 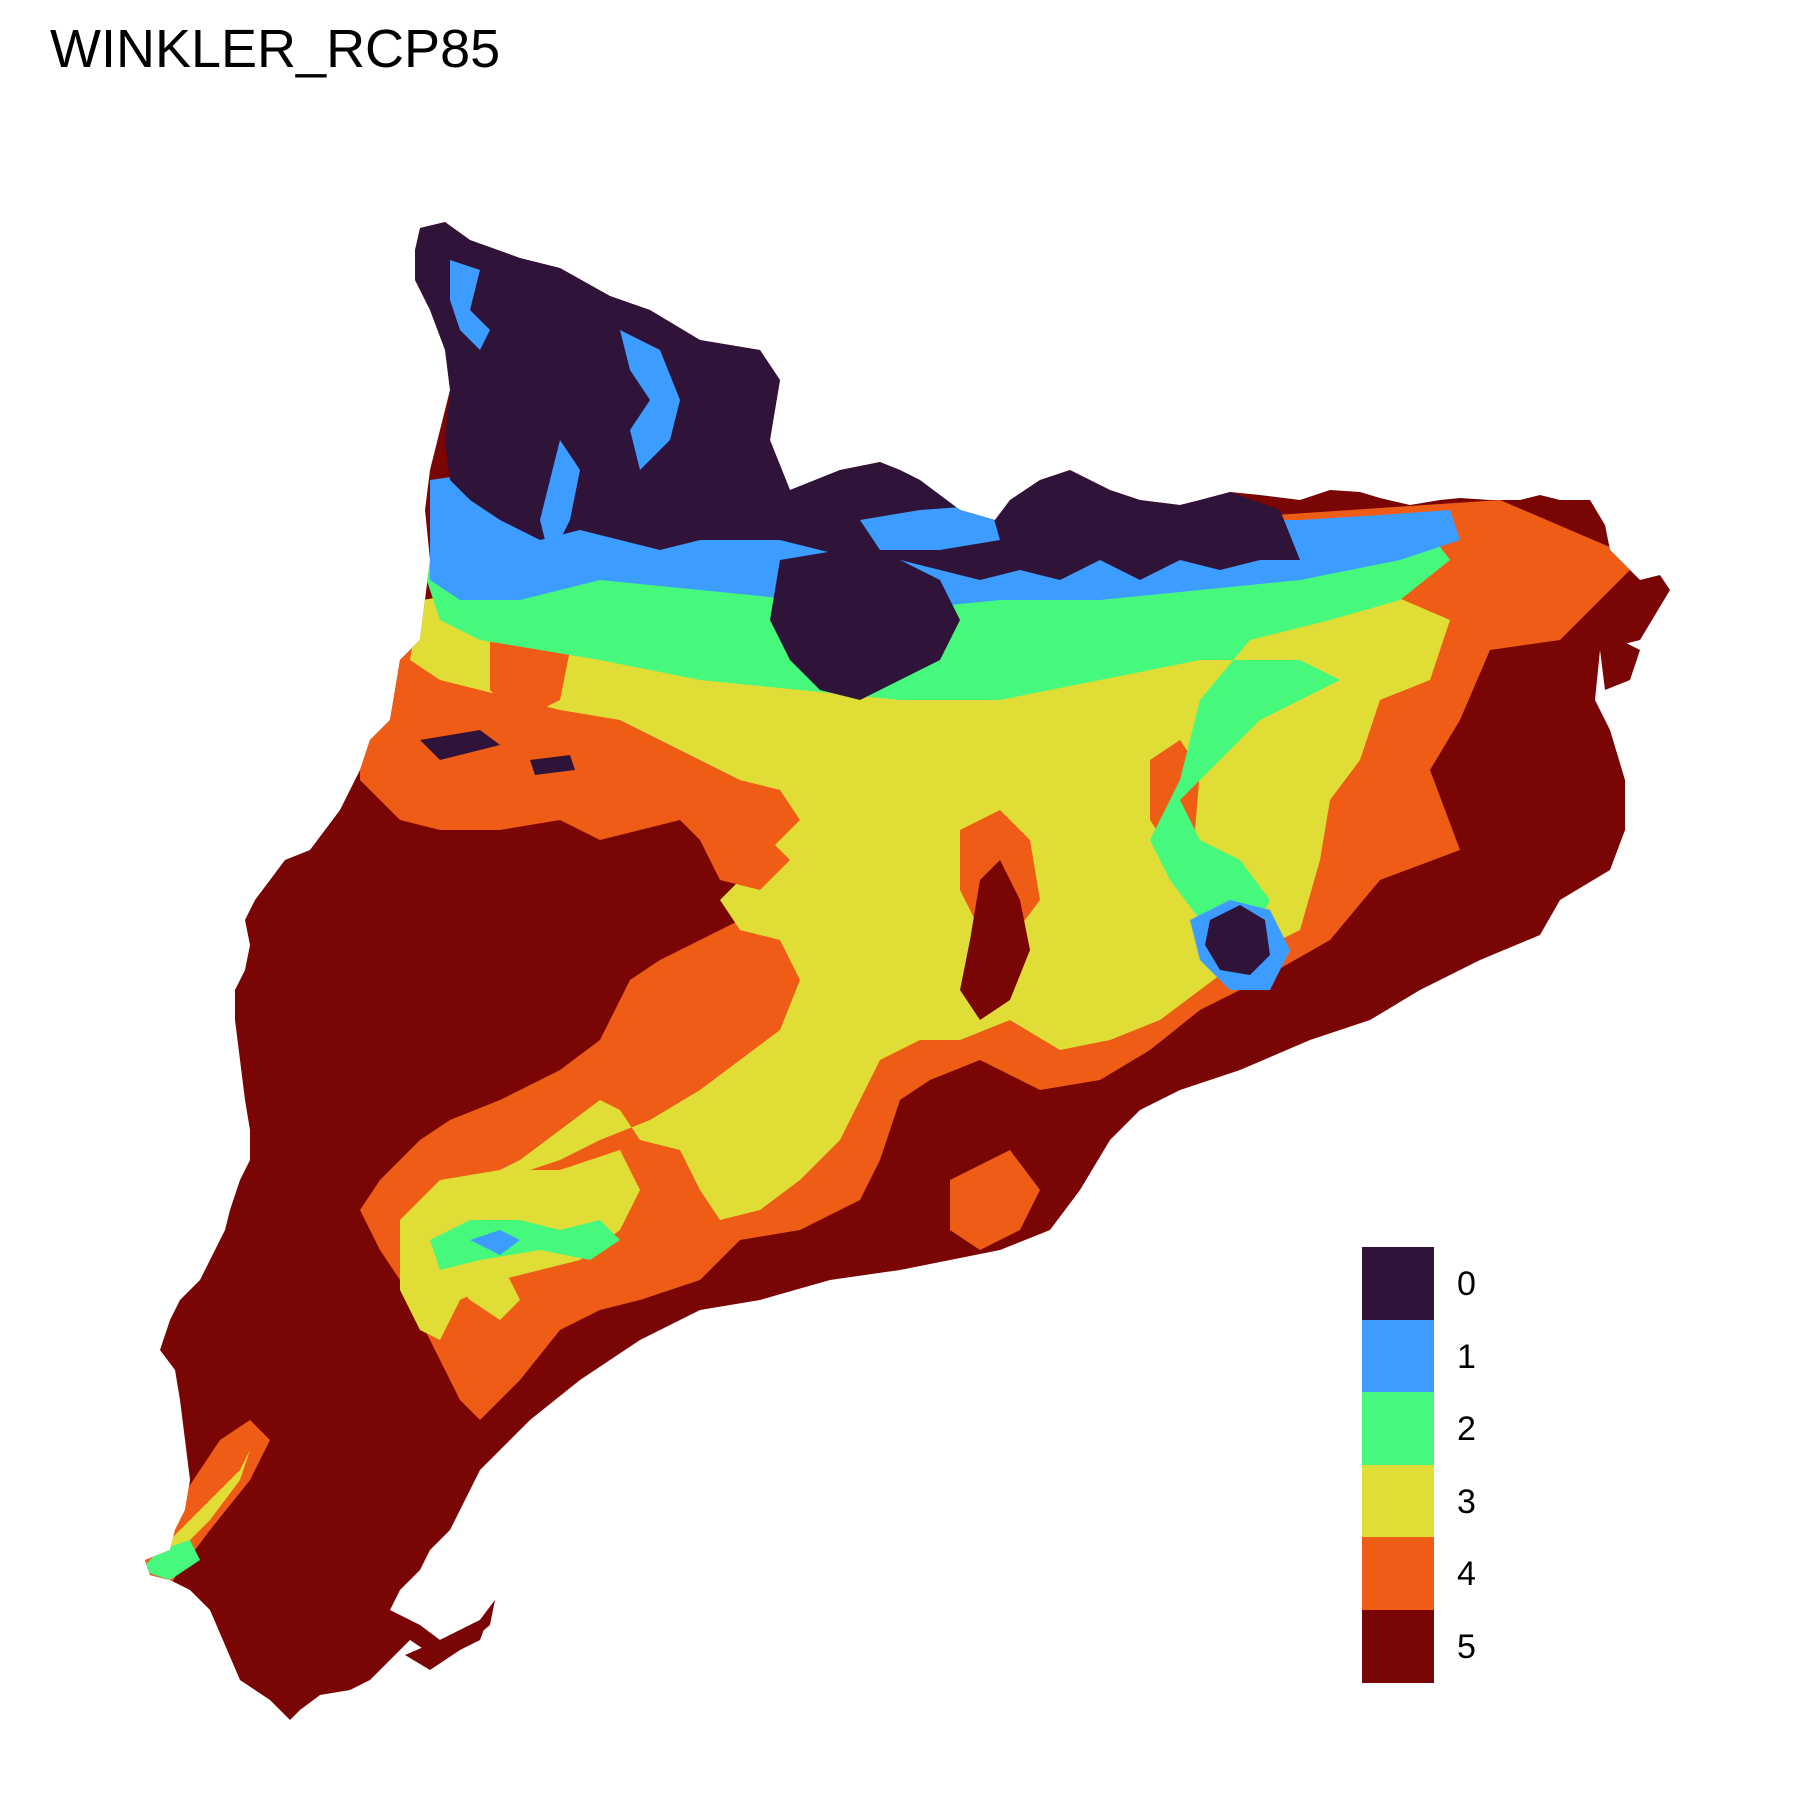 What do you see at coordinates (1466, 1284) in the screenshot?
I see `legend-label: 0` at bounding box center [1466, 1284].